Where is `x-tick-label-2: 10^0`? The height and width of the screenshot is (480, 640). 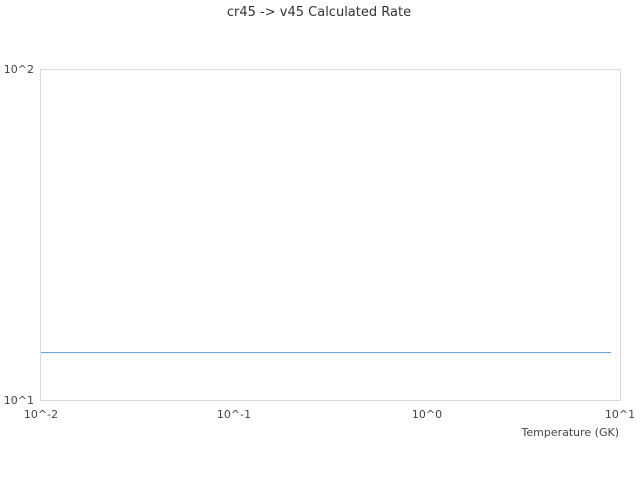 x-tick-label-2: 10^0 is located at coordinates (427, 414).